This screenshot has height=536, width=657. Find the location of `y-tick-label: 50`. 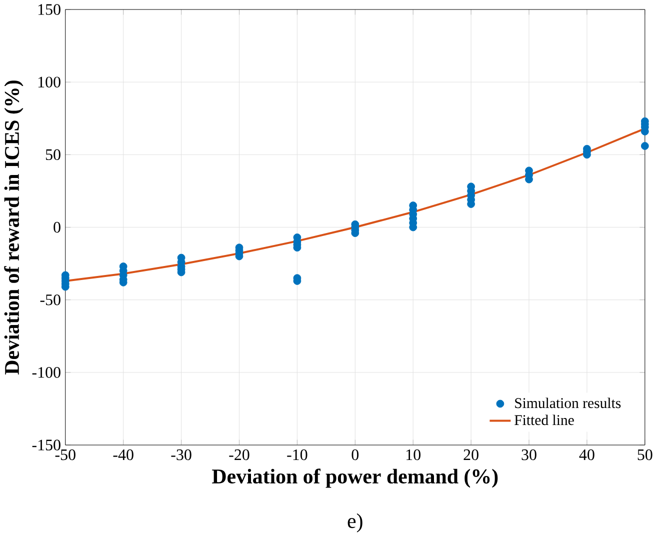

y-tick-label: 50 is located at coordinates (53, 154).